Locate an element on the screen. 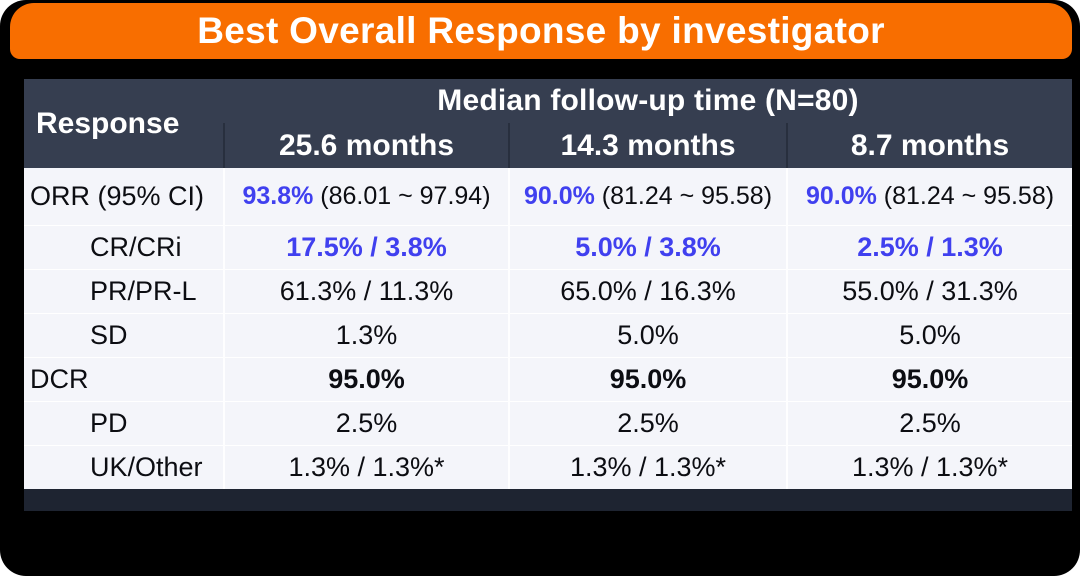  column-header-8-7-months: 8.7 months is located at coordinates (929, 145).